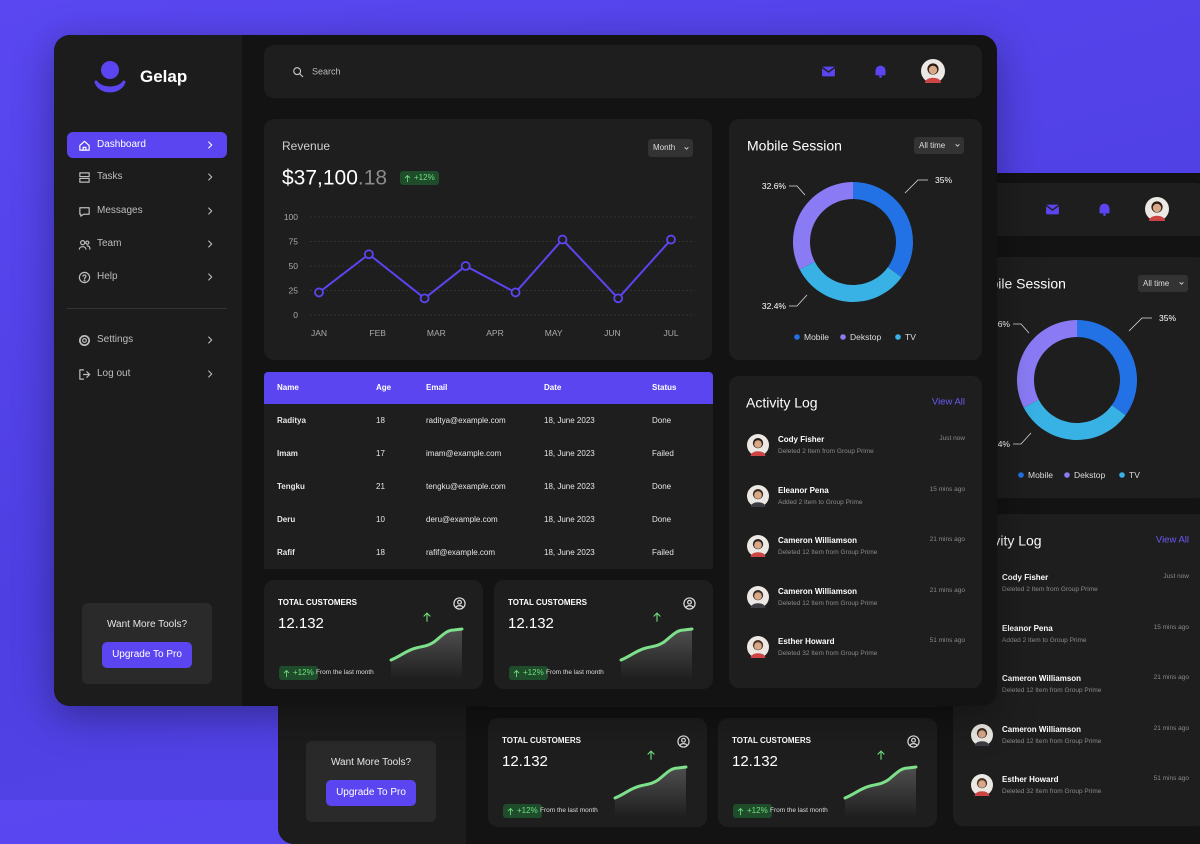 Image resolution: width=1200 pixels, height=844 pixels. Describe the element at coordinates (553, 388) in the screenshot. I see `column-header: Date` at that location.